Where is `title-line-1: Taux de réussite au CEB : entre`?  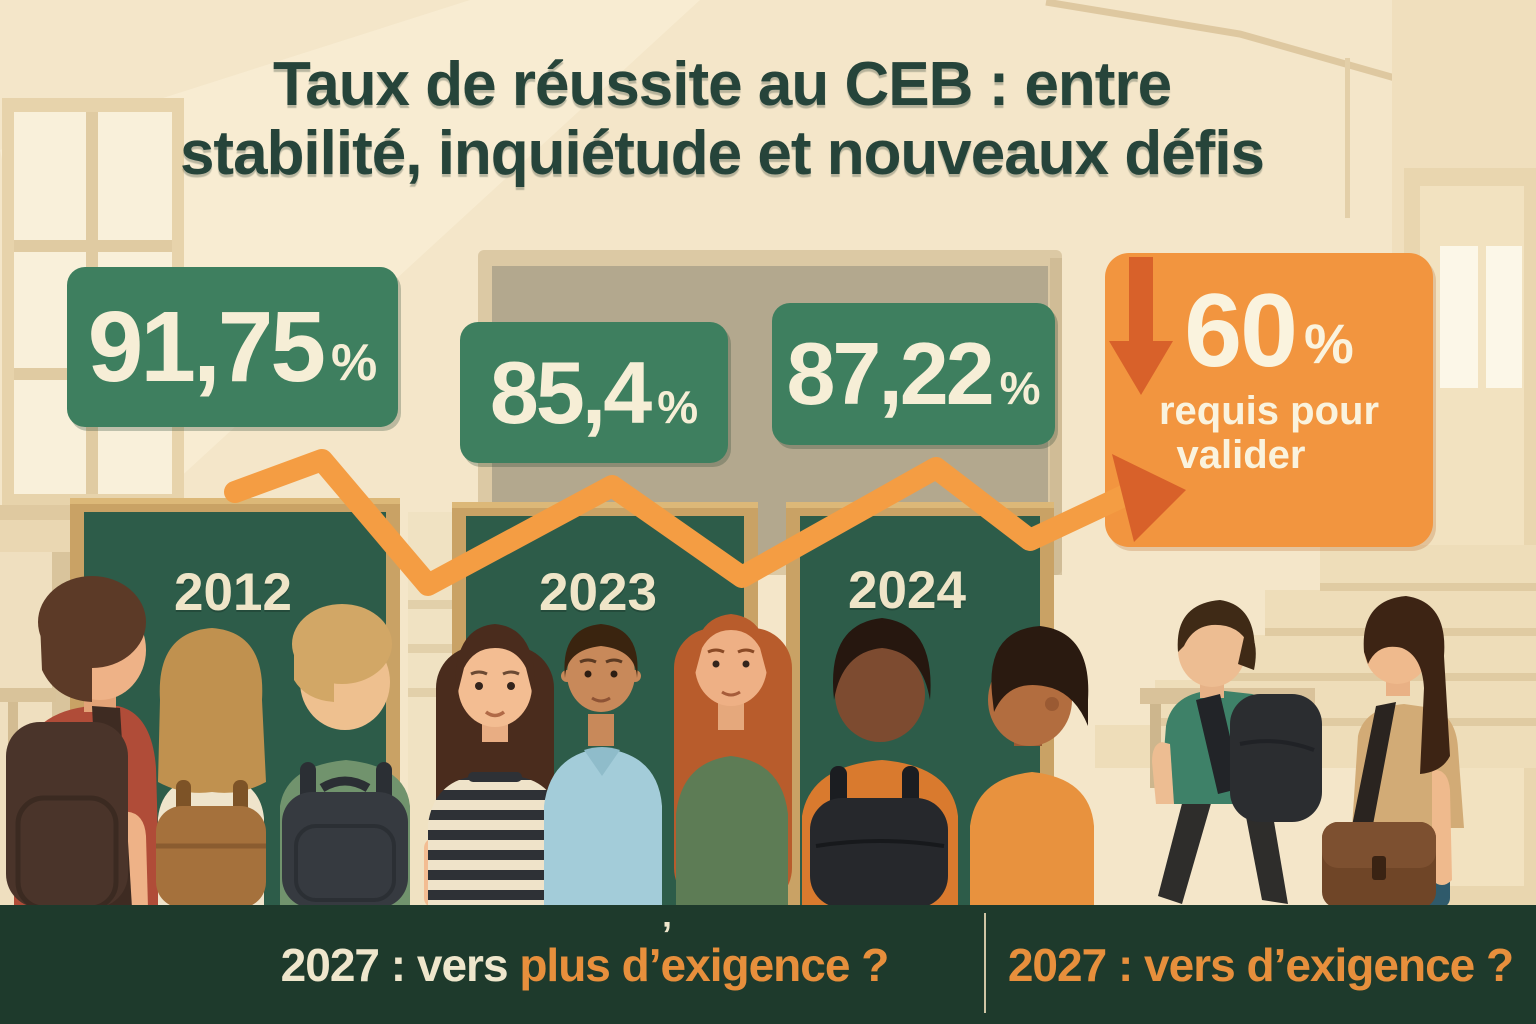 title-line-1: Taux de réussite au CEB : entre is located at coordinates (722, 84).